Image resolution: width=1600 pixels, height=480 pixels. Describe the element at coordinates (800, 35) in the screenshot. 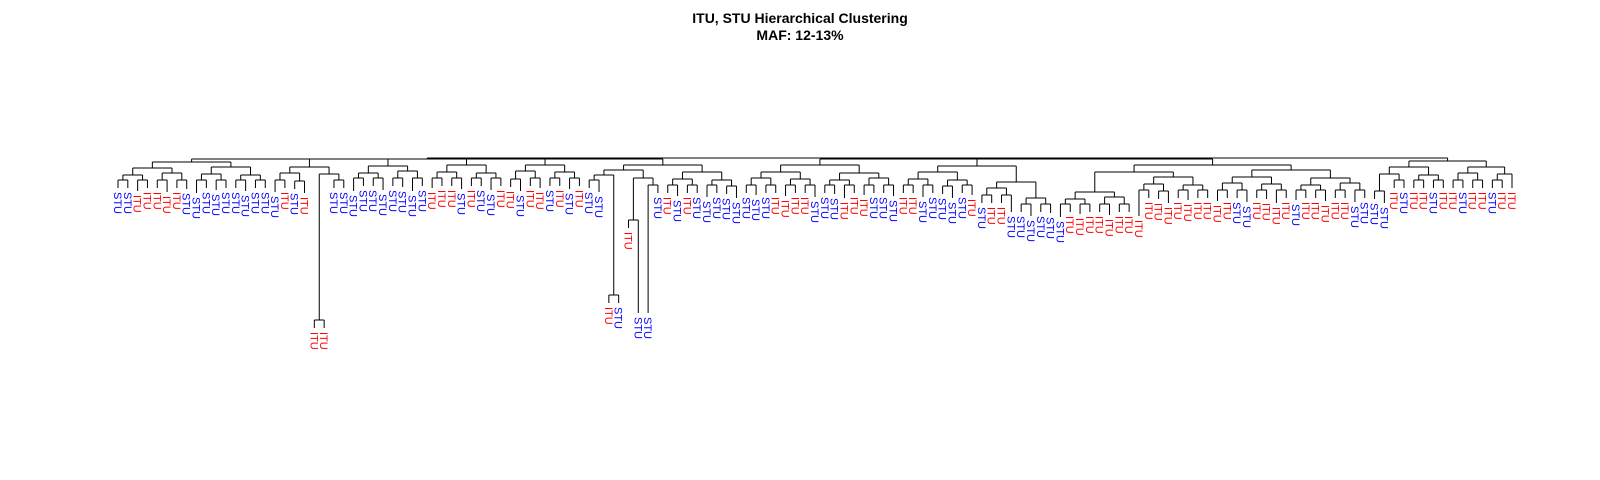

I see `chart-subtitle: MAF: 12-13%` at that location.